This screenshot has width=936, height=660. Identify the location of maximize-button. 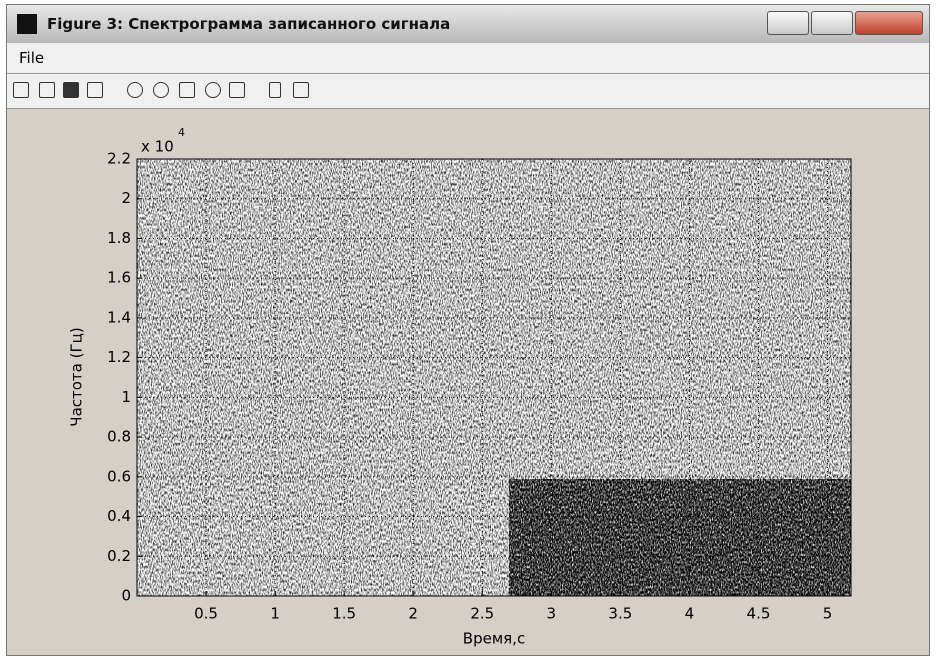
(832, 23).